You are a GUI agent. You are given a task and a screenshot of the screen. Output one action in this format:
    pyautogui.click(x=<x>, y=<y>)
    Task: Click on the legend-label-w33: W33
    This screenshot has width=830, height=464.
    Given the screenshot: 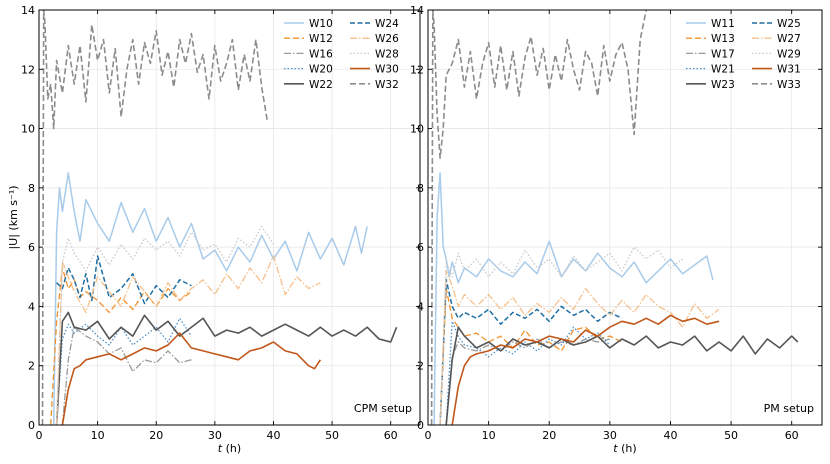 What is the action you would take?
    pyautogui.click(x=789, y=85)
    